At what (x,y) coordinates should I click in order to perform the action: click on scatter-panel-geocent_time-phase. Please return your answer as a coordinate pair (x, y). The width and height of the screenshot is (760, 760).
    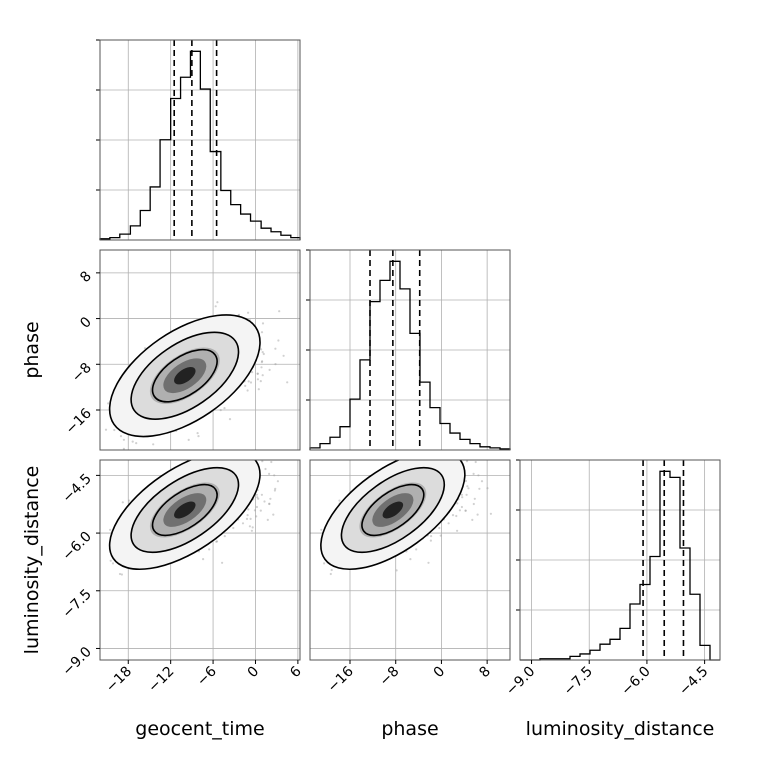
    Looking at the image, I should click on (201, 350).